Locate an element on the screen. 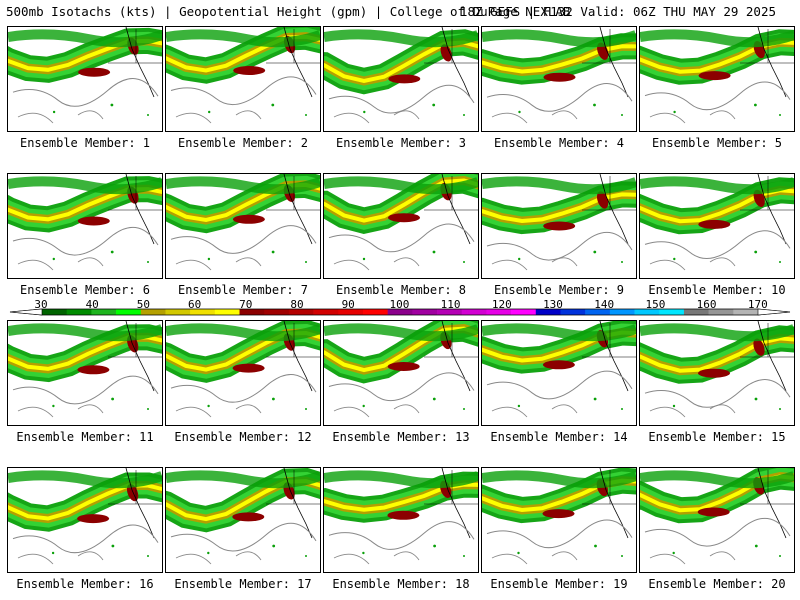 This screenshot has height=600, width=800. colorbar-tick-label: 140 is located at coordinates (604, 304).